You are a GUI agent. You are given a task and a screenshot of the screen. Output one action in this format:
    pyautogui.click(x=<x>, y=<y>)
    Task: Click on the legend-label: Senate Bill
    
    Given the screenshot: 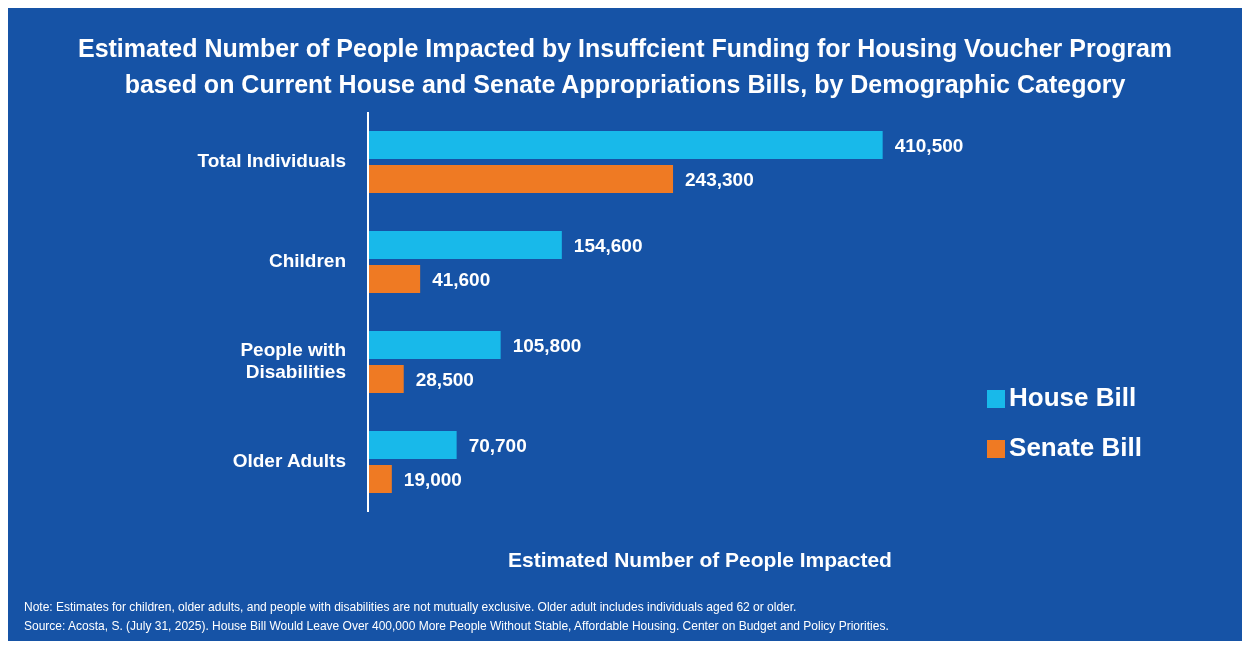 What is the action you would take?
    pyautogui.click(x=1075, y=447)
    